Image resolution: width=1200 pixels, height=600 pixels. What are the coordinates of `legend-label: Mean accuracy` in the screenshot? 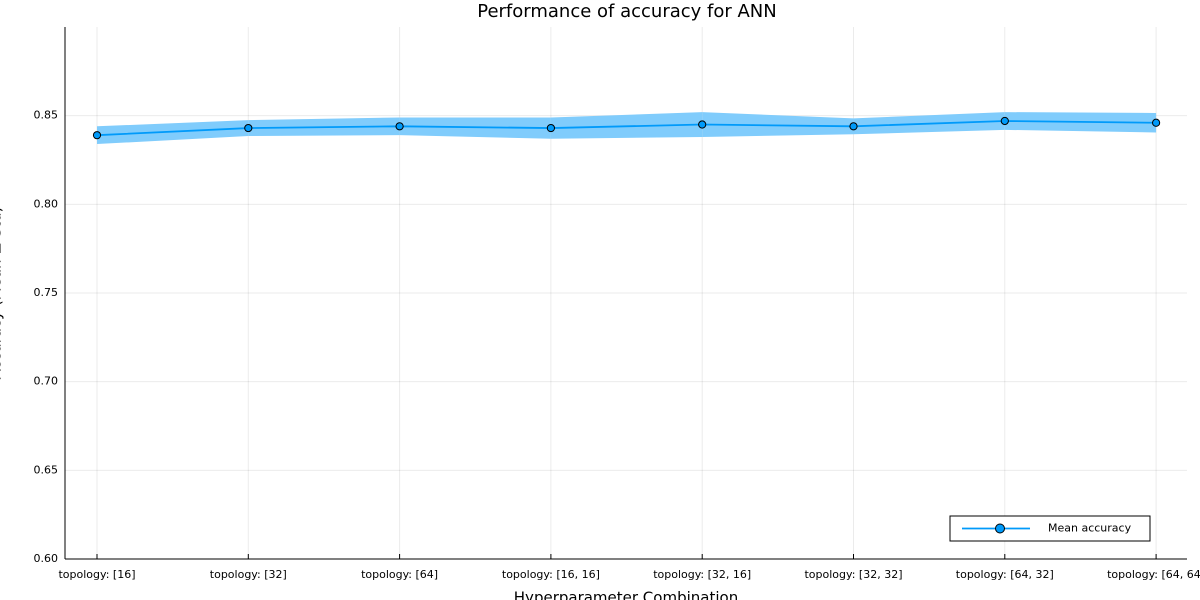 It's located at (1090, 528).